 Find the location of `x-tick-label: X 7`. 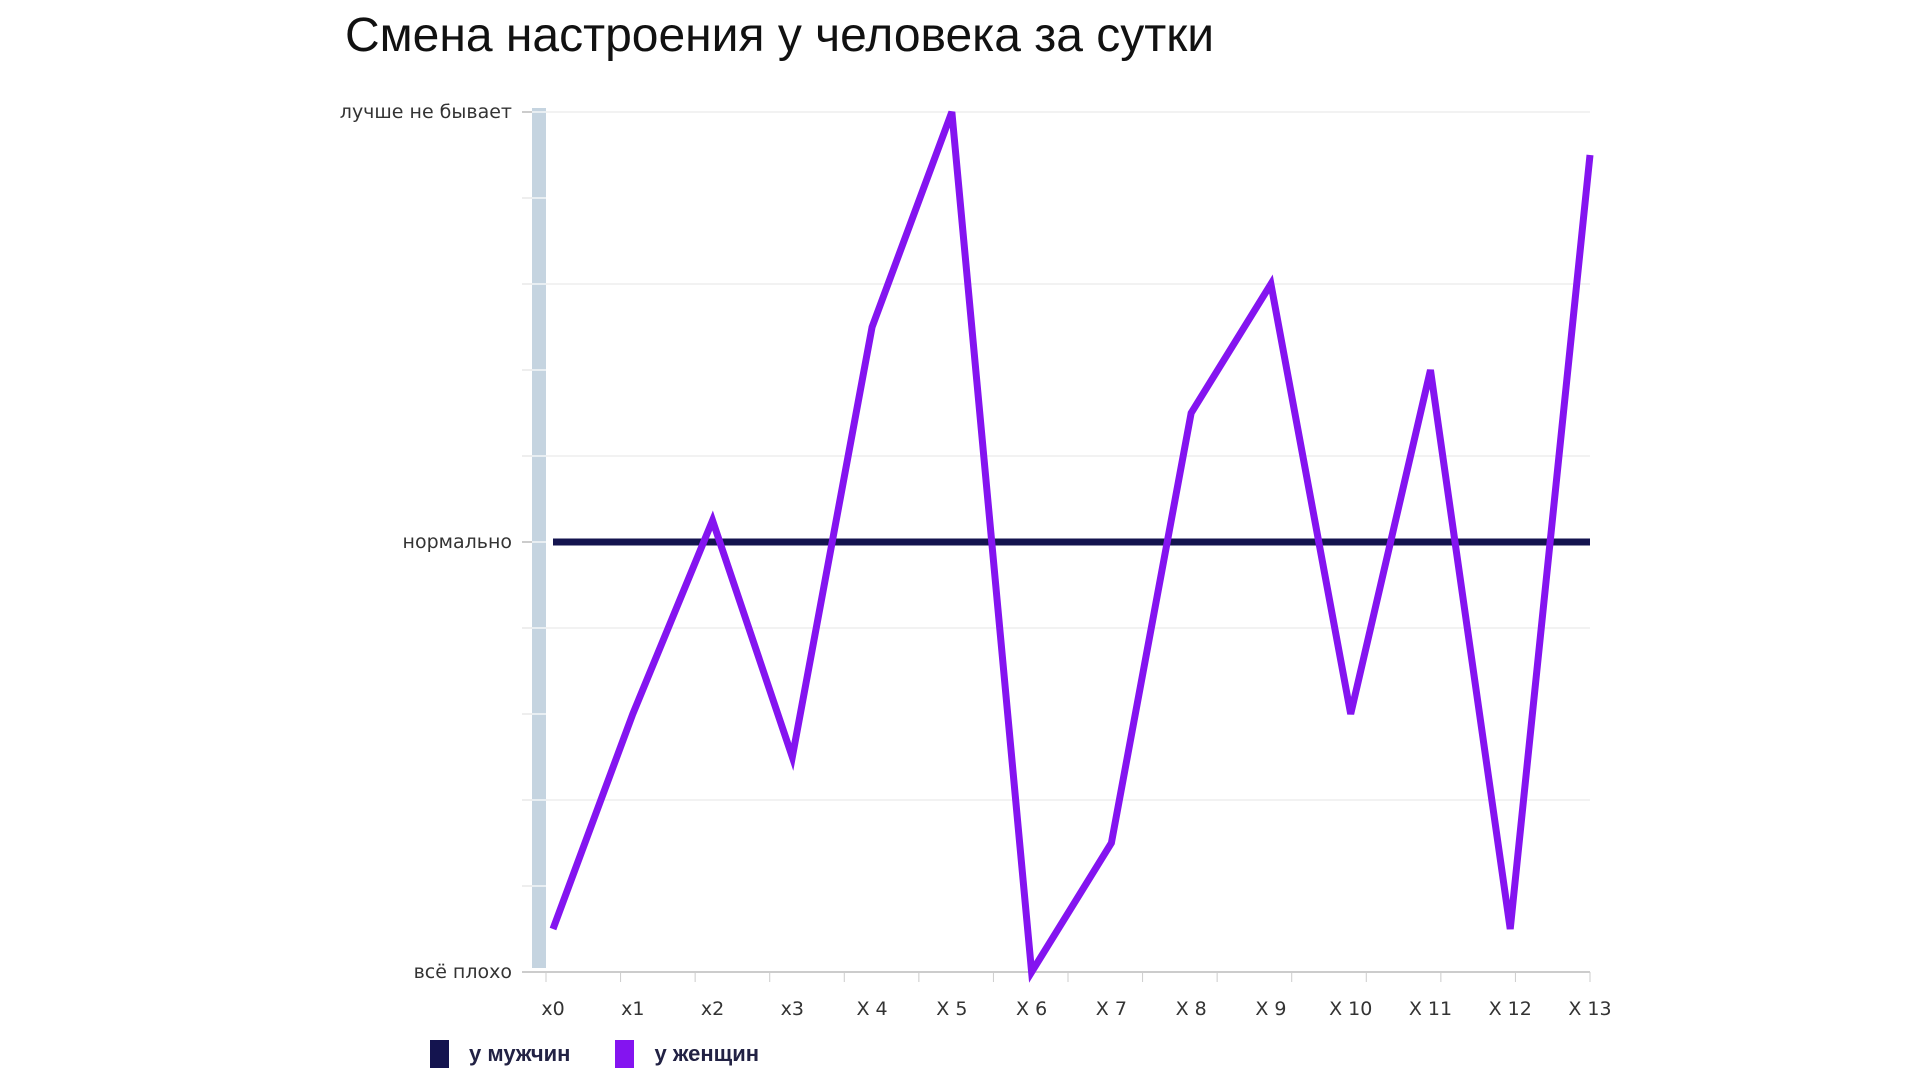

x-tick-label: X 7 is located at coordinates (1111, 1009).